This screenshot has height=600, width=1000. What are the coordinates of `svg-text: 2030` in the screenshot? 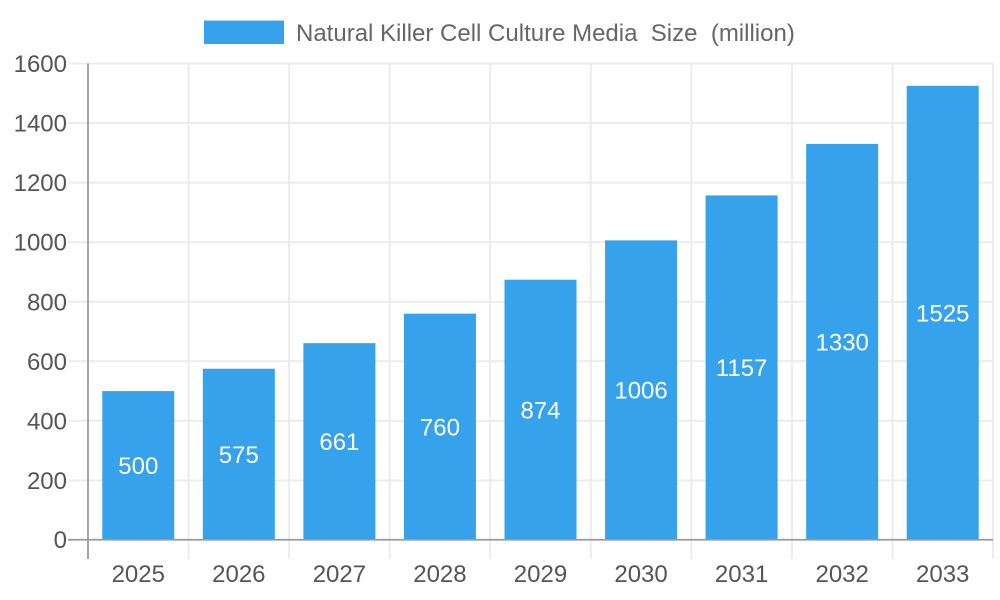 It's located at (640, 574).